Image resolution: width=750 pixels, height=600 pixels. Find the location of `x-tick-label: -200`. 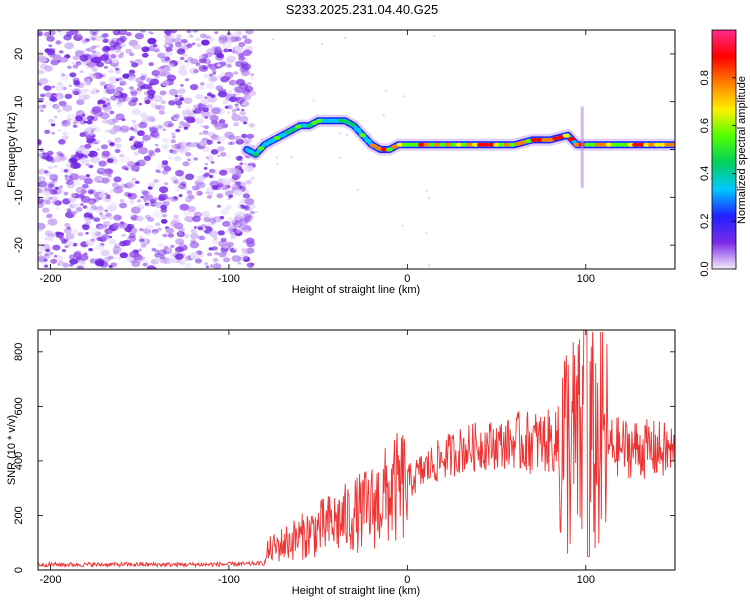

x-tick-label: -200 is located at coordinates (50, 279).